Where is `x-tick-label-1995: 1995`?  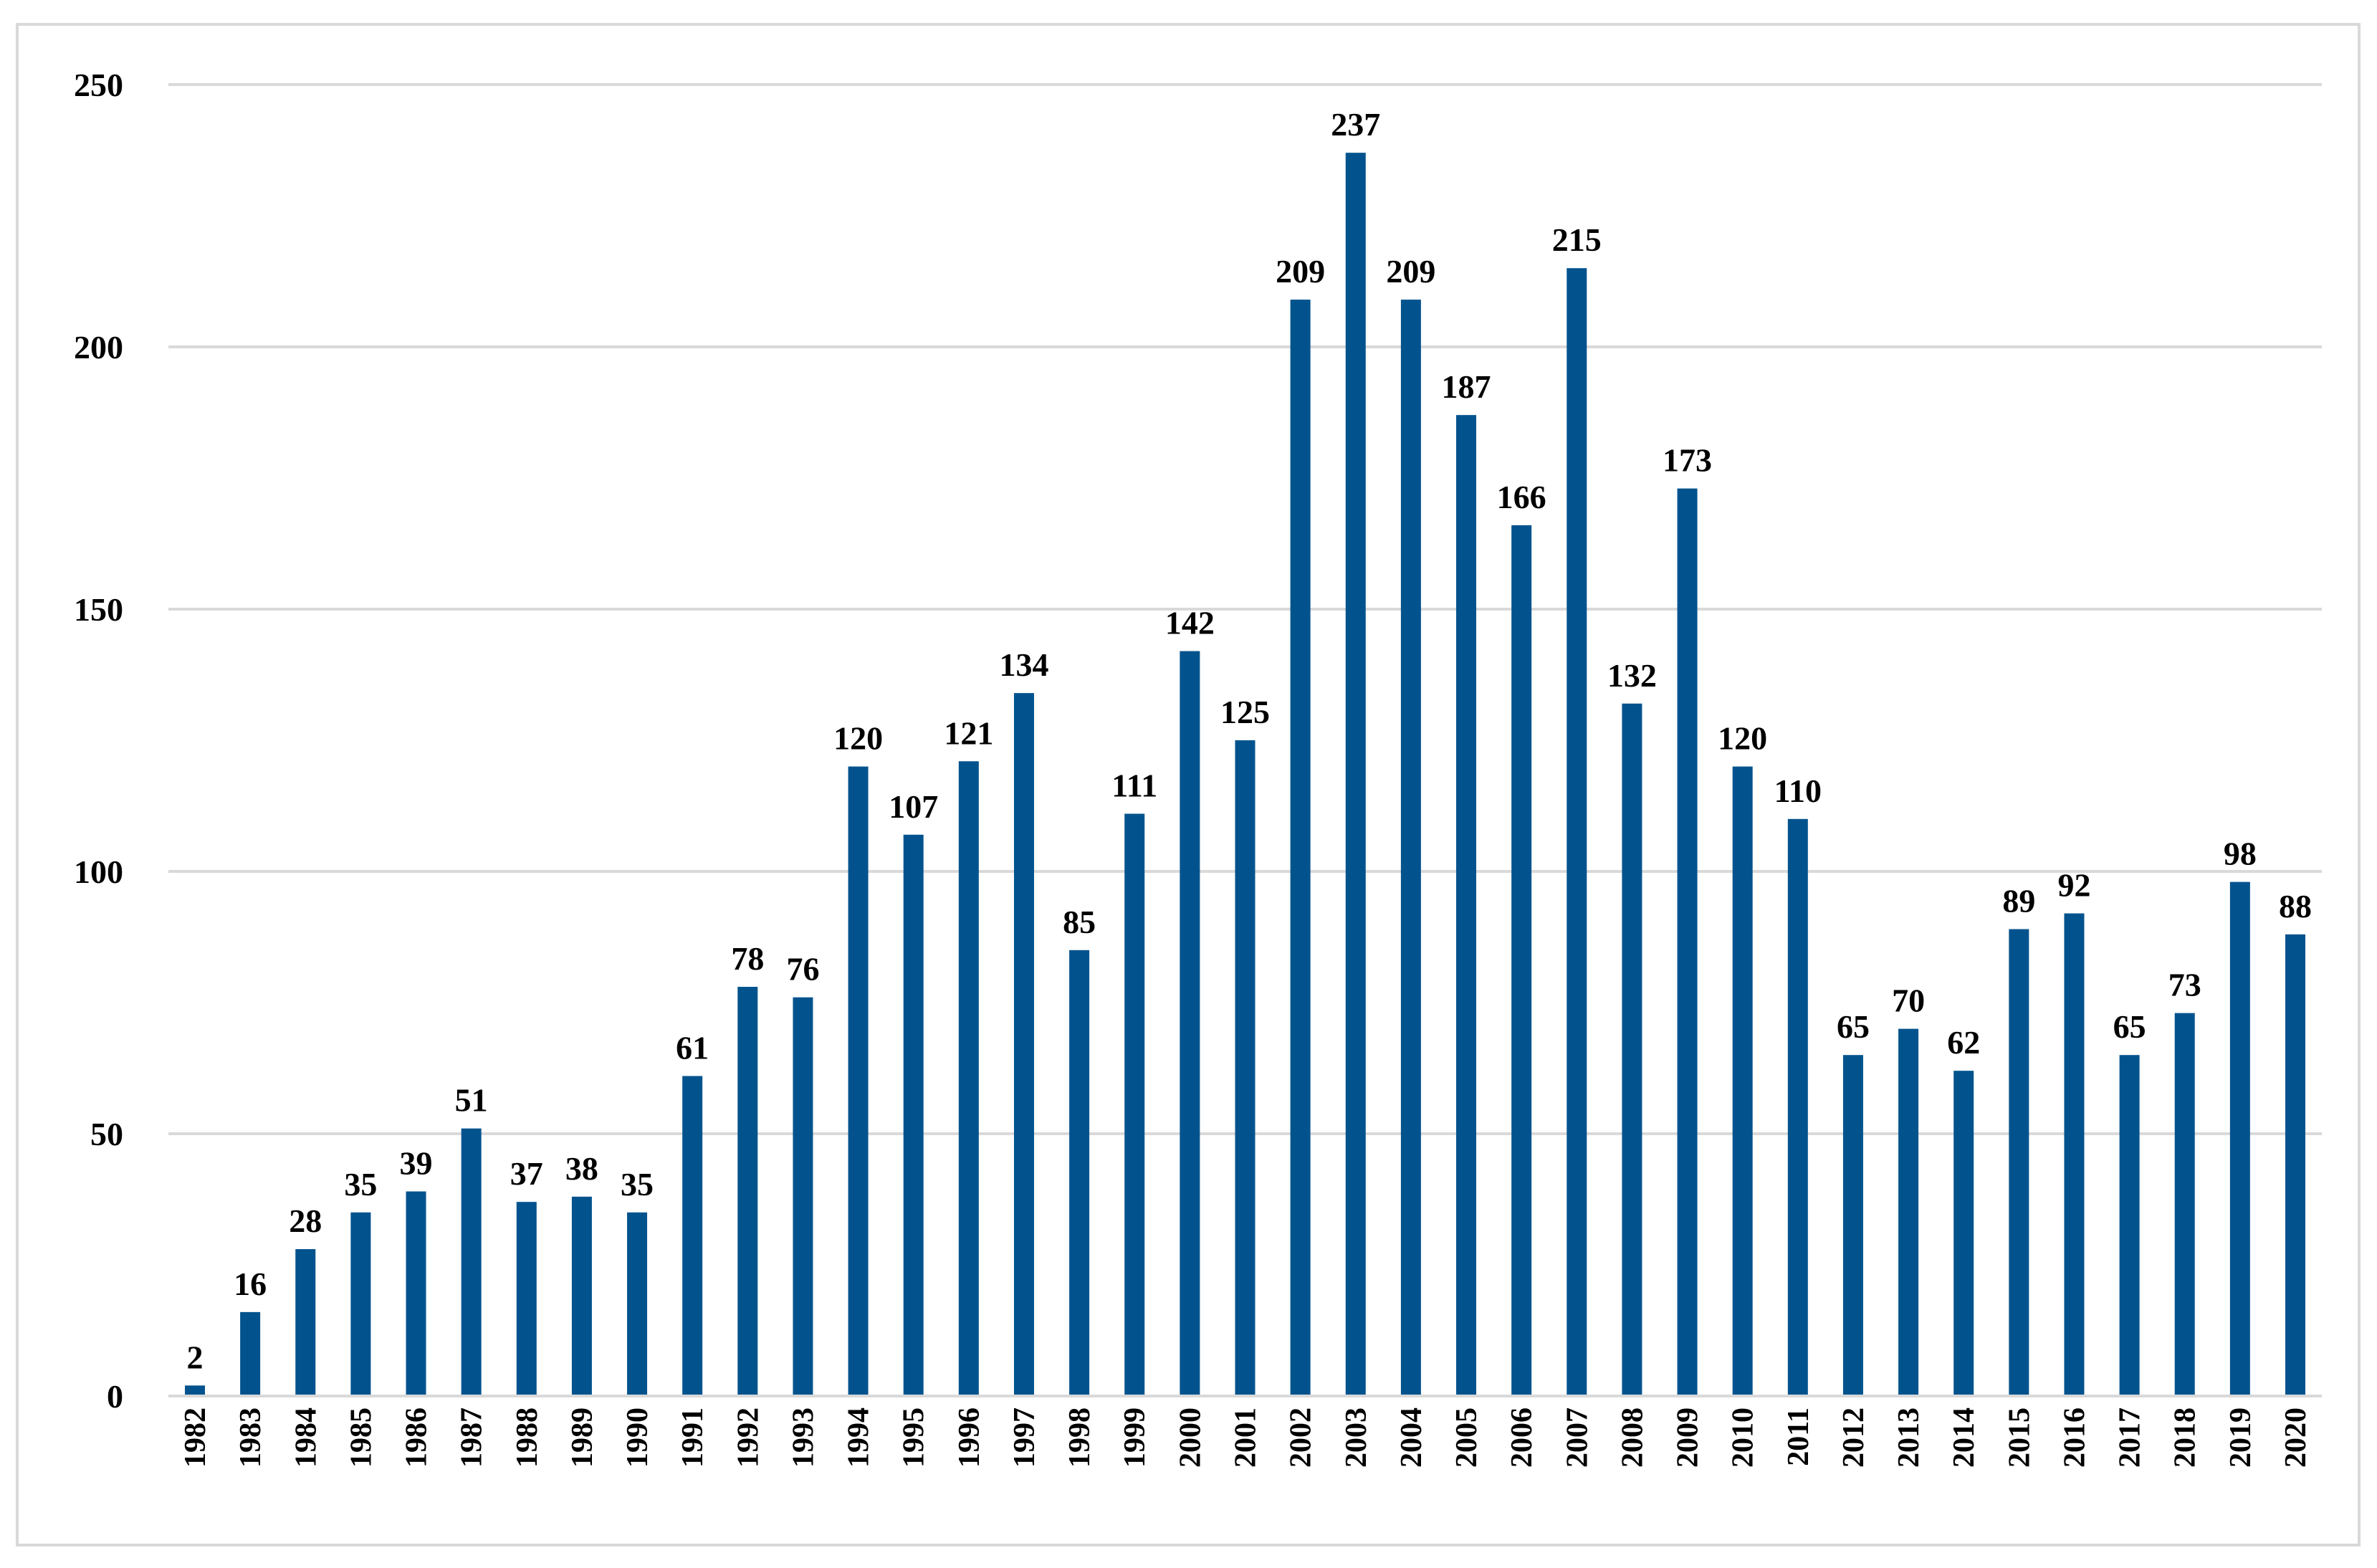 x-tick-label-1995: 1995 is located at coordinates (914, 1437).